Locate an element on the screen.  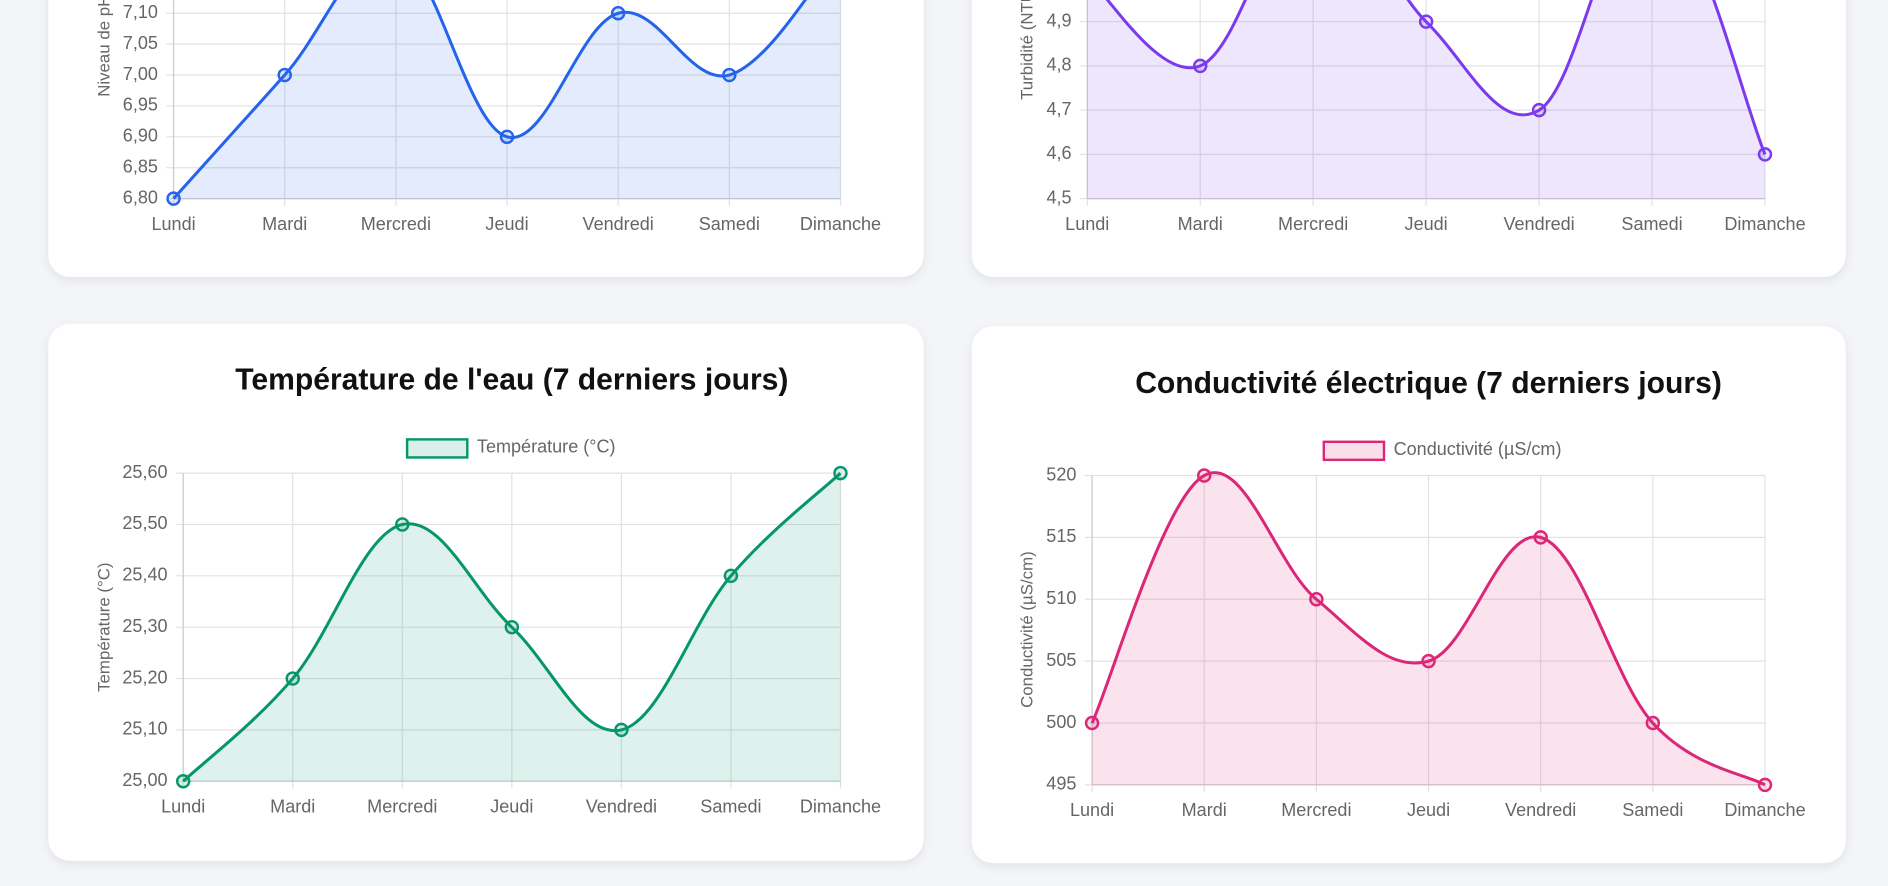
y-tick-label: 25,60 is located at coordinates (144, 472).